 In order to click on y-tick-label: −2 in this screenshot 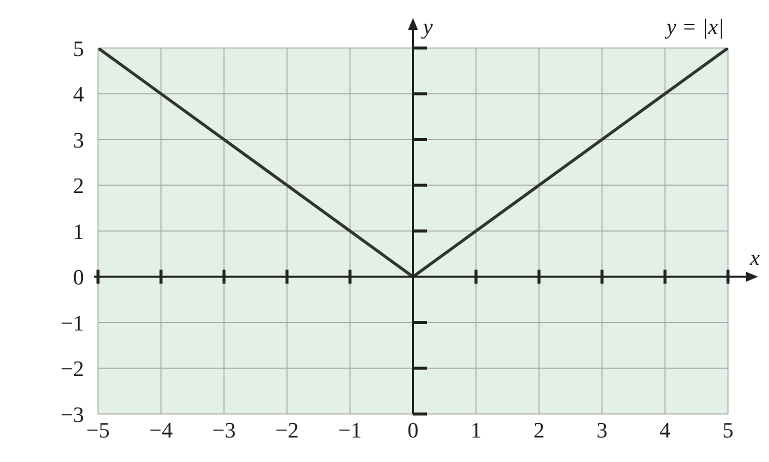, I will do `click(72, 369)`.